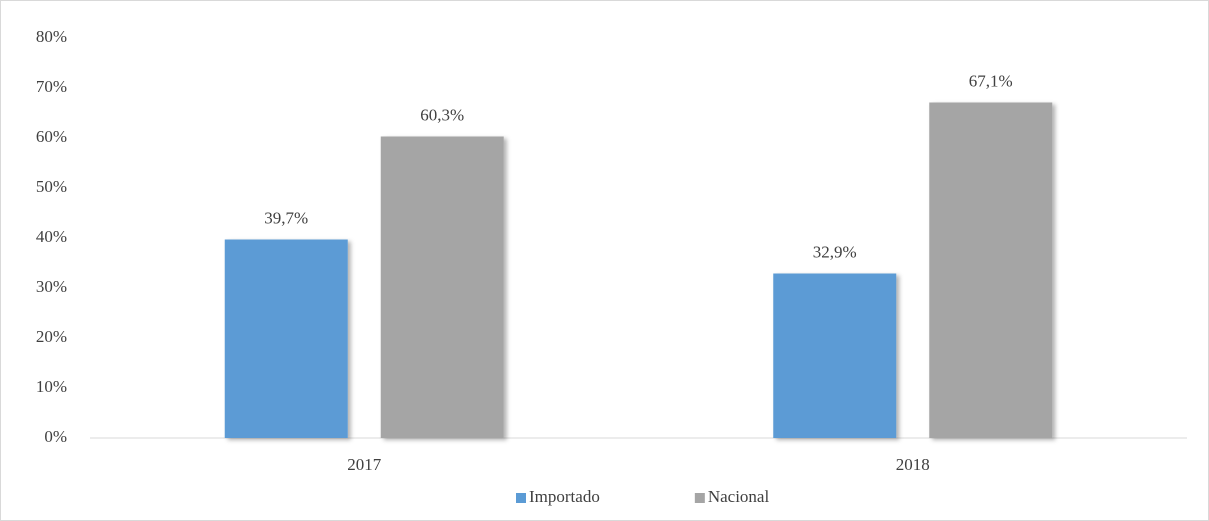  What do you see at coordinates (51, 186) in the screenshot?
I see `y-tick-label: 50%` at bounding box center [51, 186].